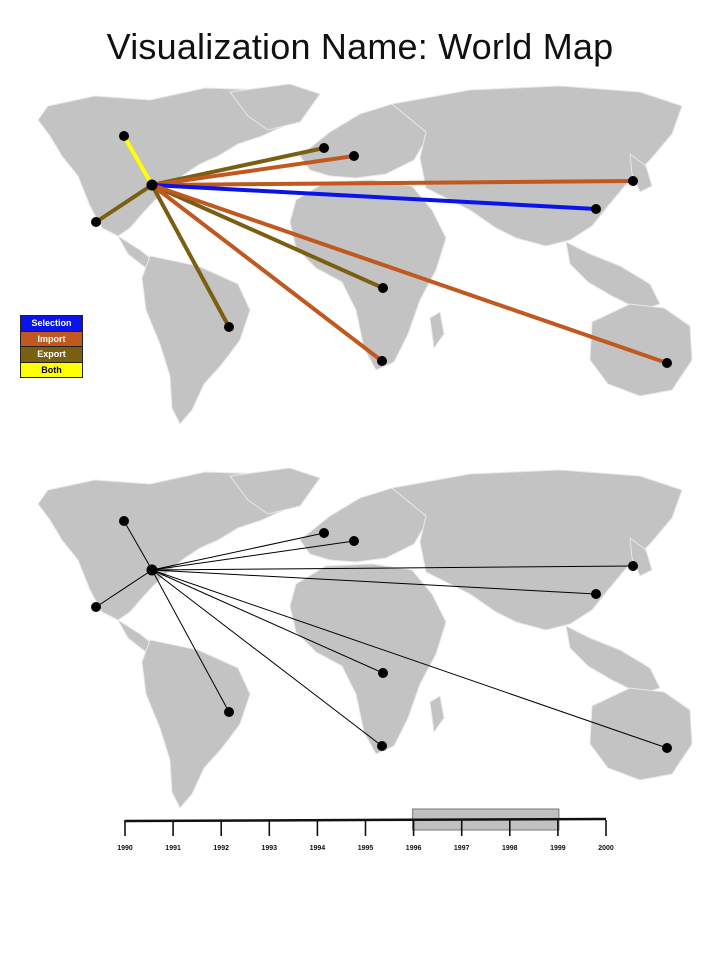  What do you see at coordinates (606, 848) in the screenshot?
I see `timeline-year-label: 2000` at bounding box center [606, 848].